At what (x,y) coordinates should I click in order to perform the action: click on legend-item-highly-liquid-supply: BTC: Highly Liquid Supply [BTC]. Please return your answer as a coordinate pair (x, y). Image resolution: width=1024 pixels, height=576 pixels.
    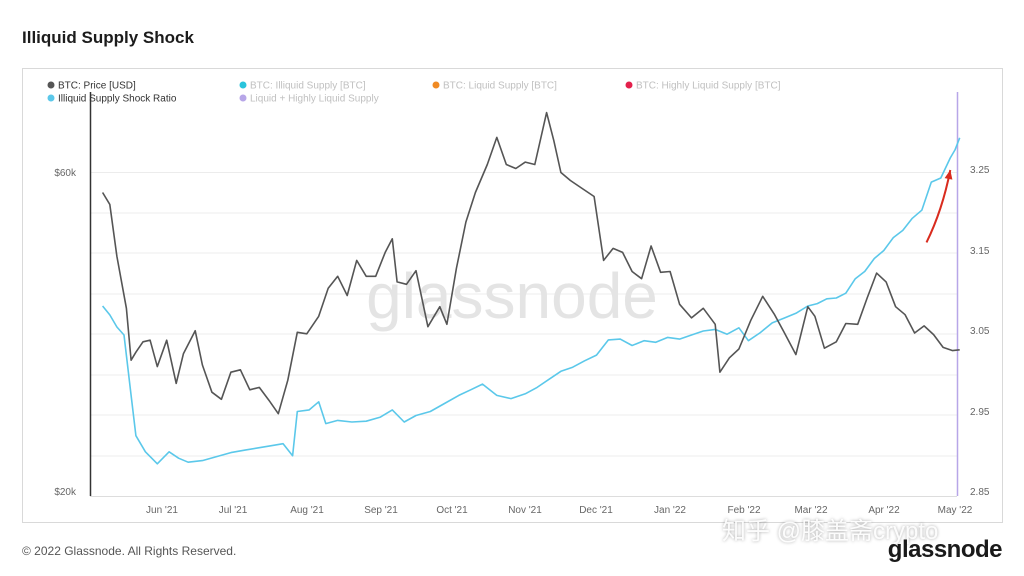
    Looking at the image, I should click on (703, 86).